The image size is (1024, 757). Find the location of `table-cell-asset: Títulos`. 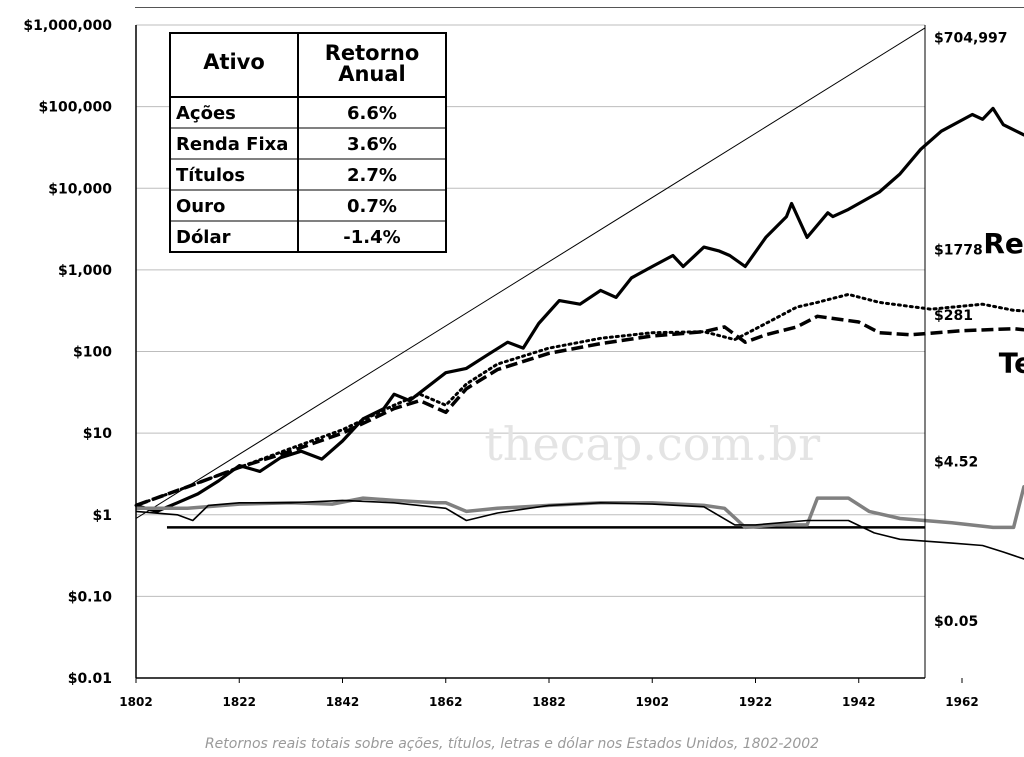

table-cell-asset: Títulos is located at coordinates (210, 175).